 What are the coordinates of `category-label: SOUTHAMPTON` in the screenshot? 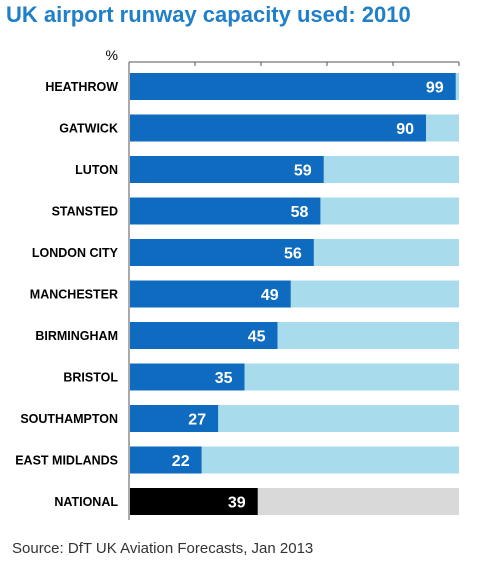 It's located at (69, 419).